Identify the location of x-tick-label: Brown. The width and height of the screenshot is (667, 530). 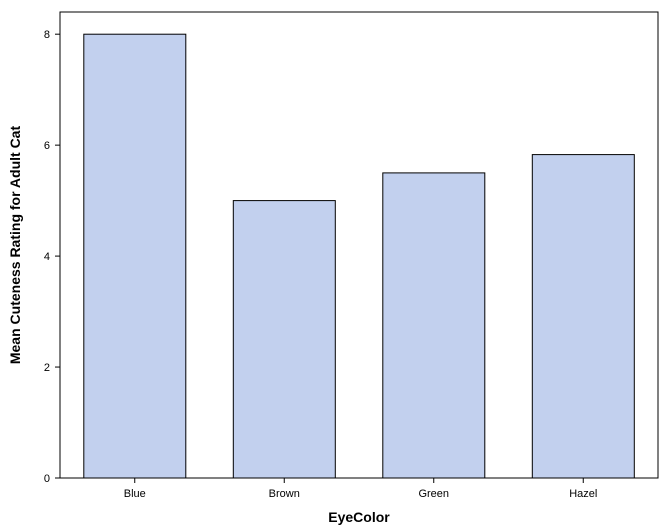
(284, 494).